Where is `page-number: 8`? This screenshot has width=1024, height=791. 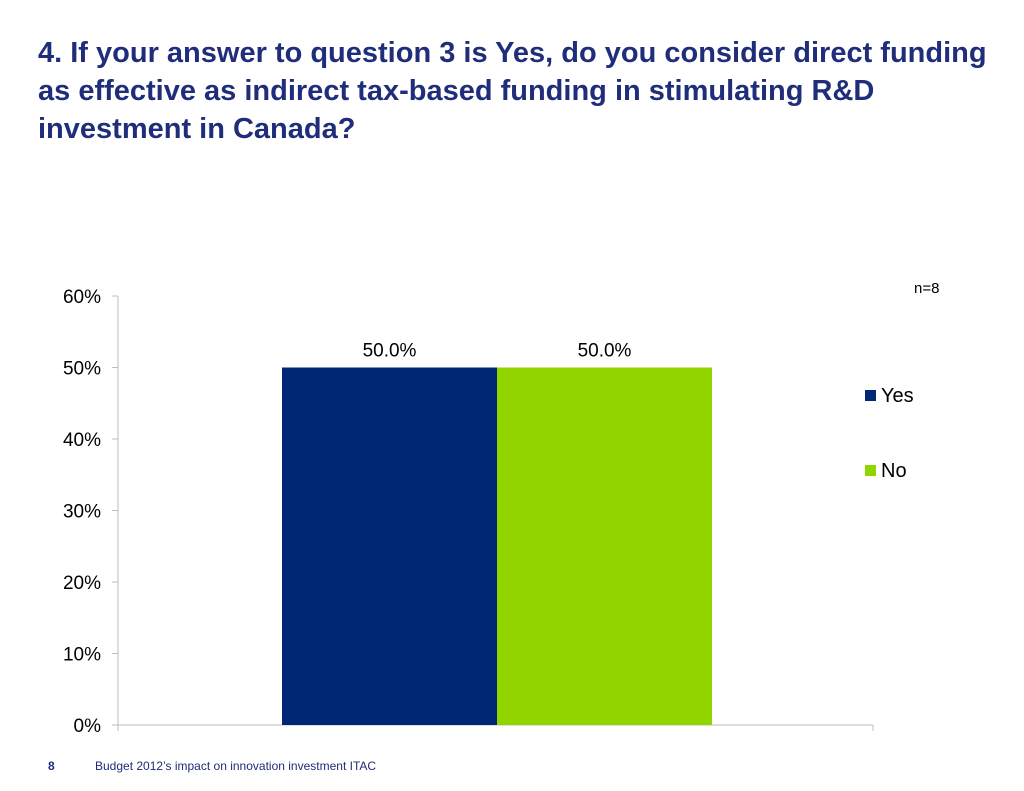 page-number: 8 is located at coordinates (51, 766).